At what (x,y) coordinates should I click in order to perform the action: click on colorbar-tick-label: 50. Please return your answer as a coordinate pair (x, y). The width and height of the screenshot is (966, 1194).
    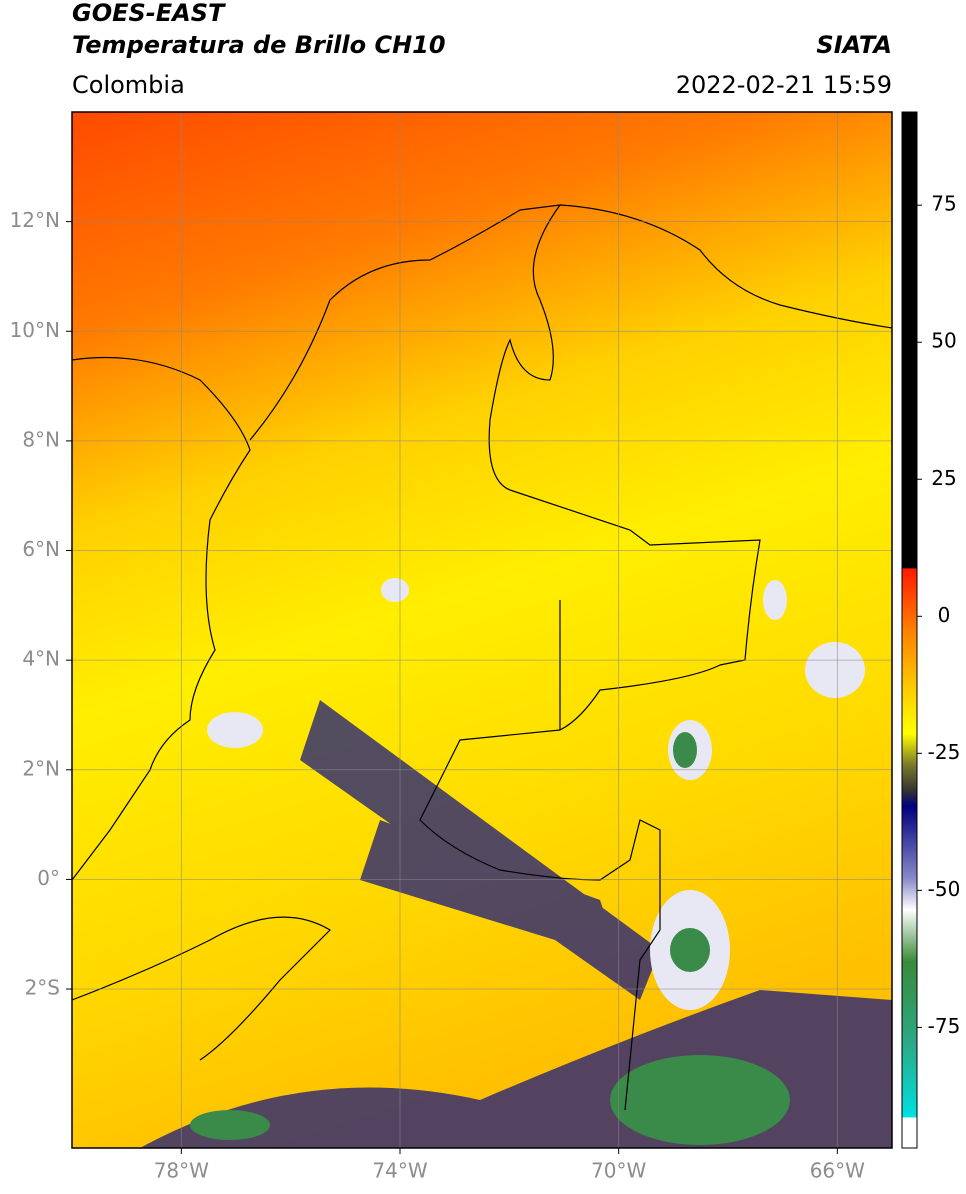
    Looking at the image, I should click on (943, 341).